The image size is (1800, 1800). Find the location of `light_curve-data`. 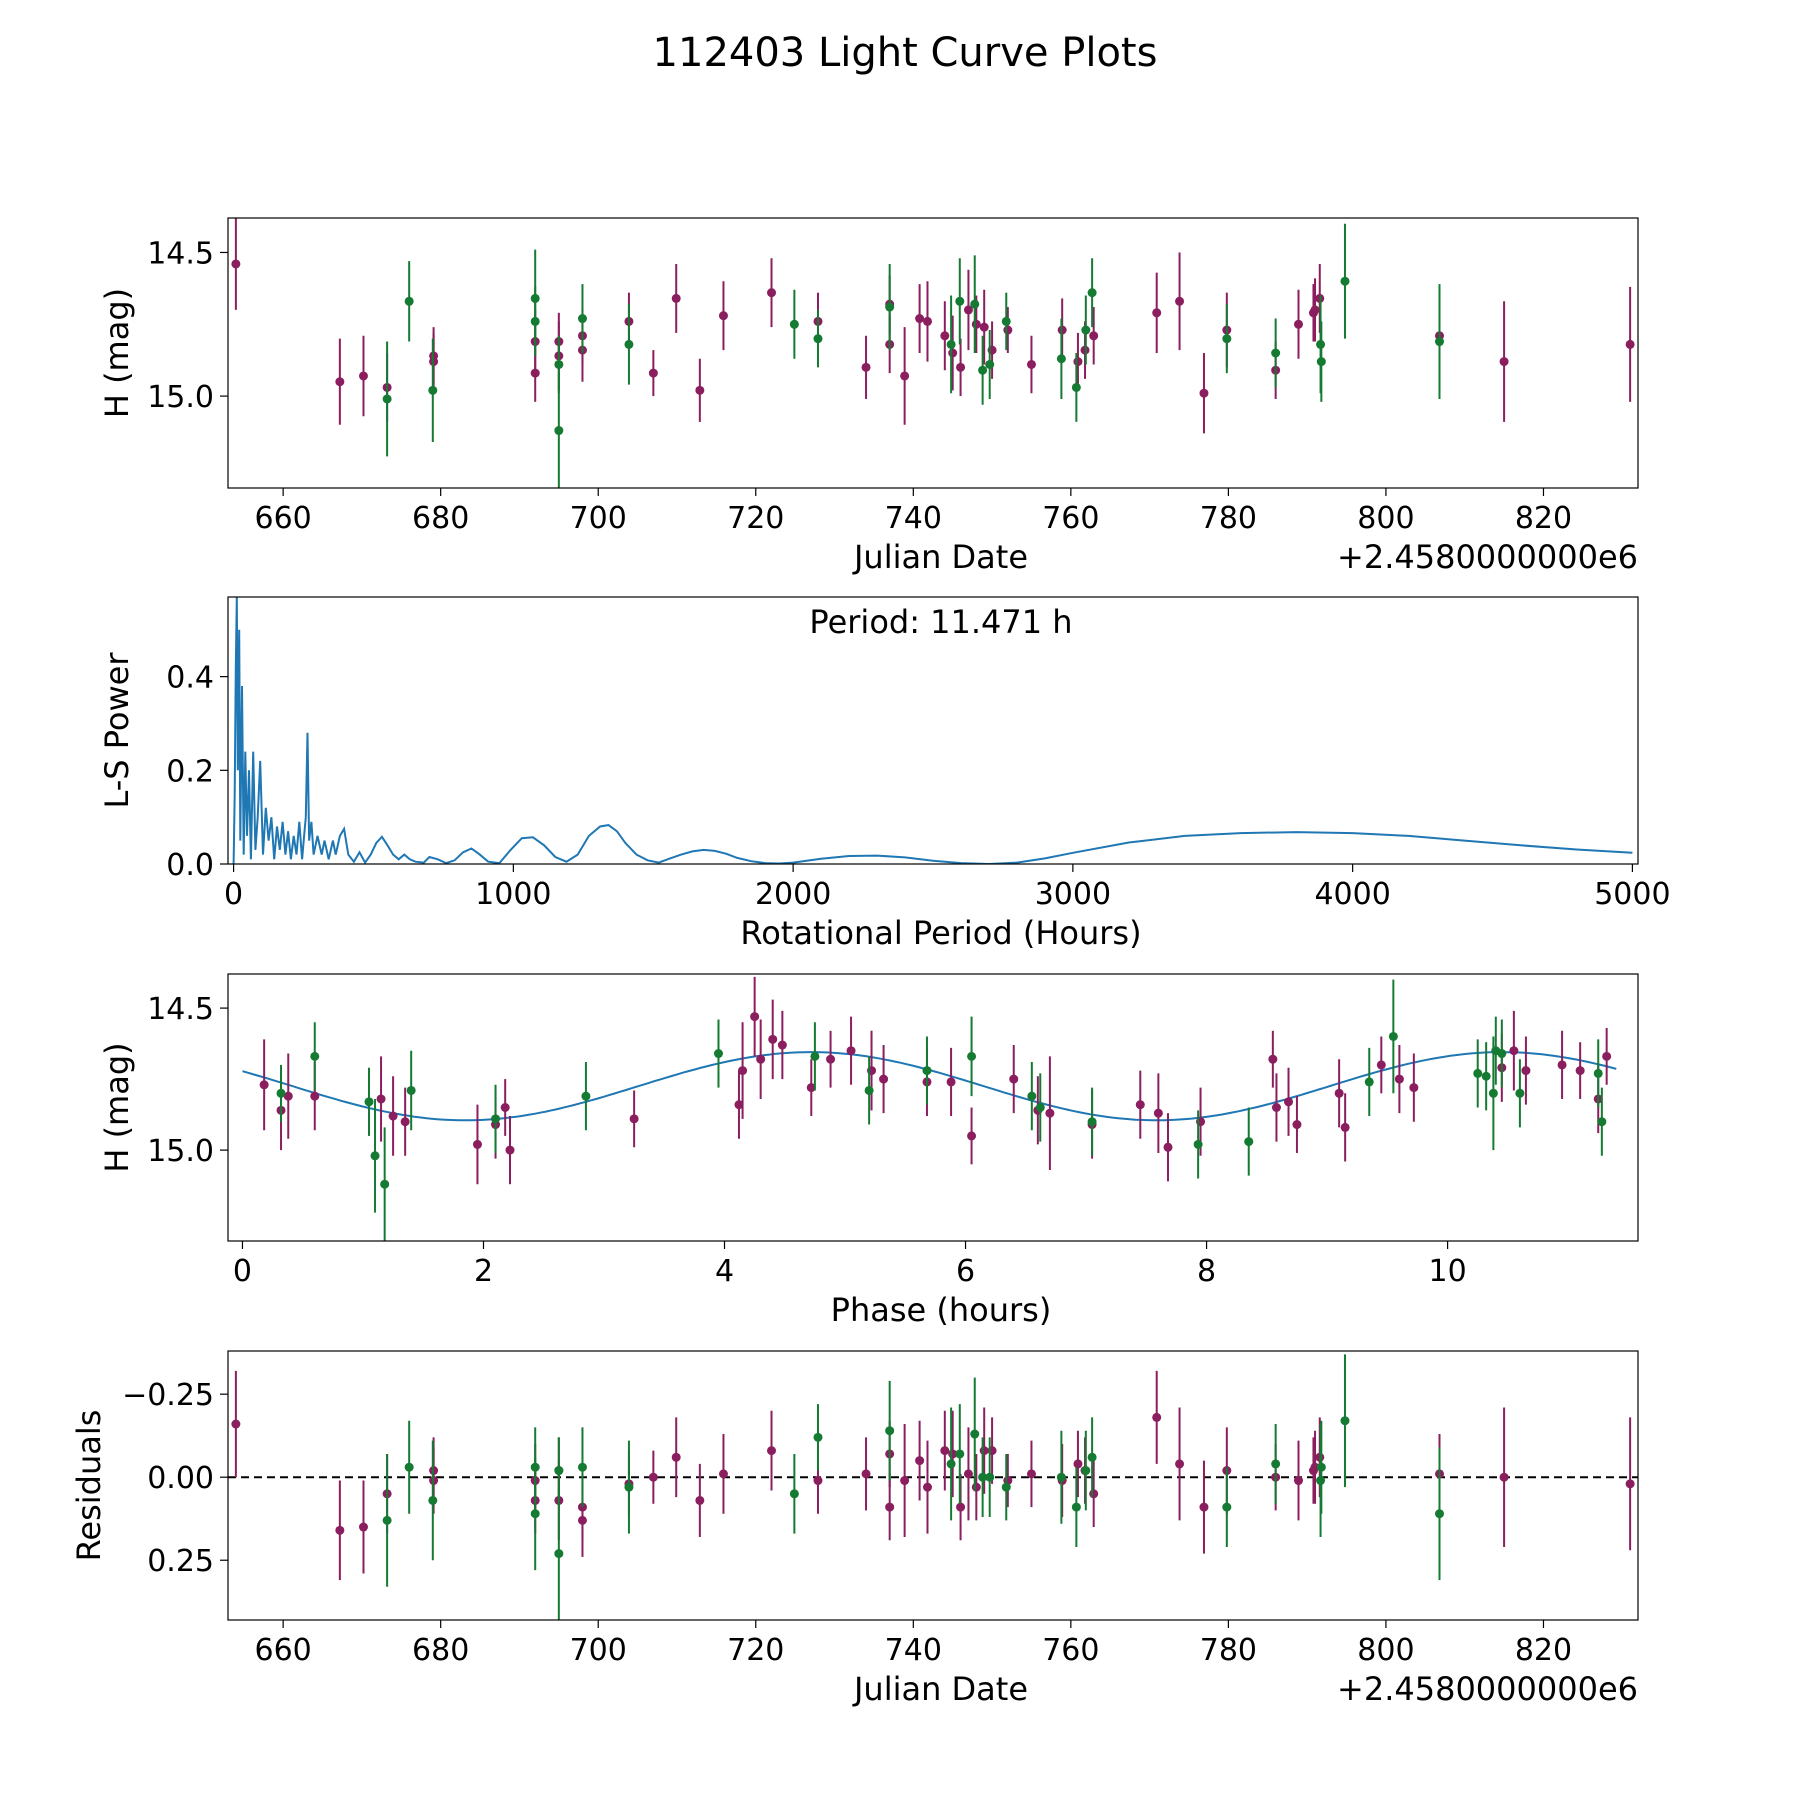

light_curve-data is located at coordinates (933, 353).